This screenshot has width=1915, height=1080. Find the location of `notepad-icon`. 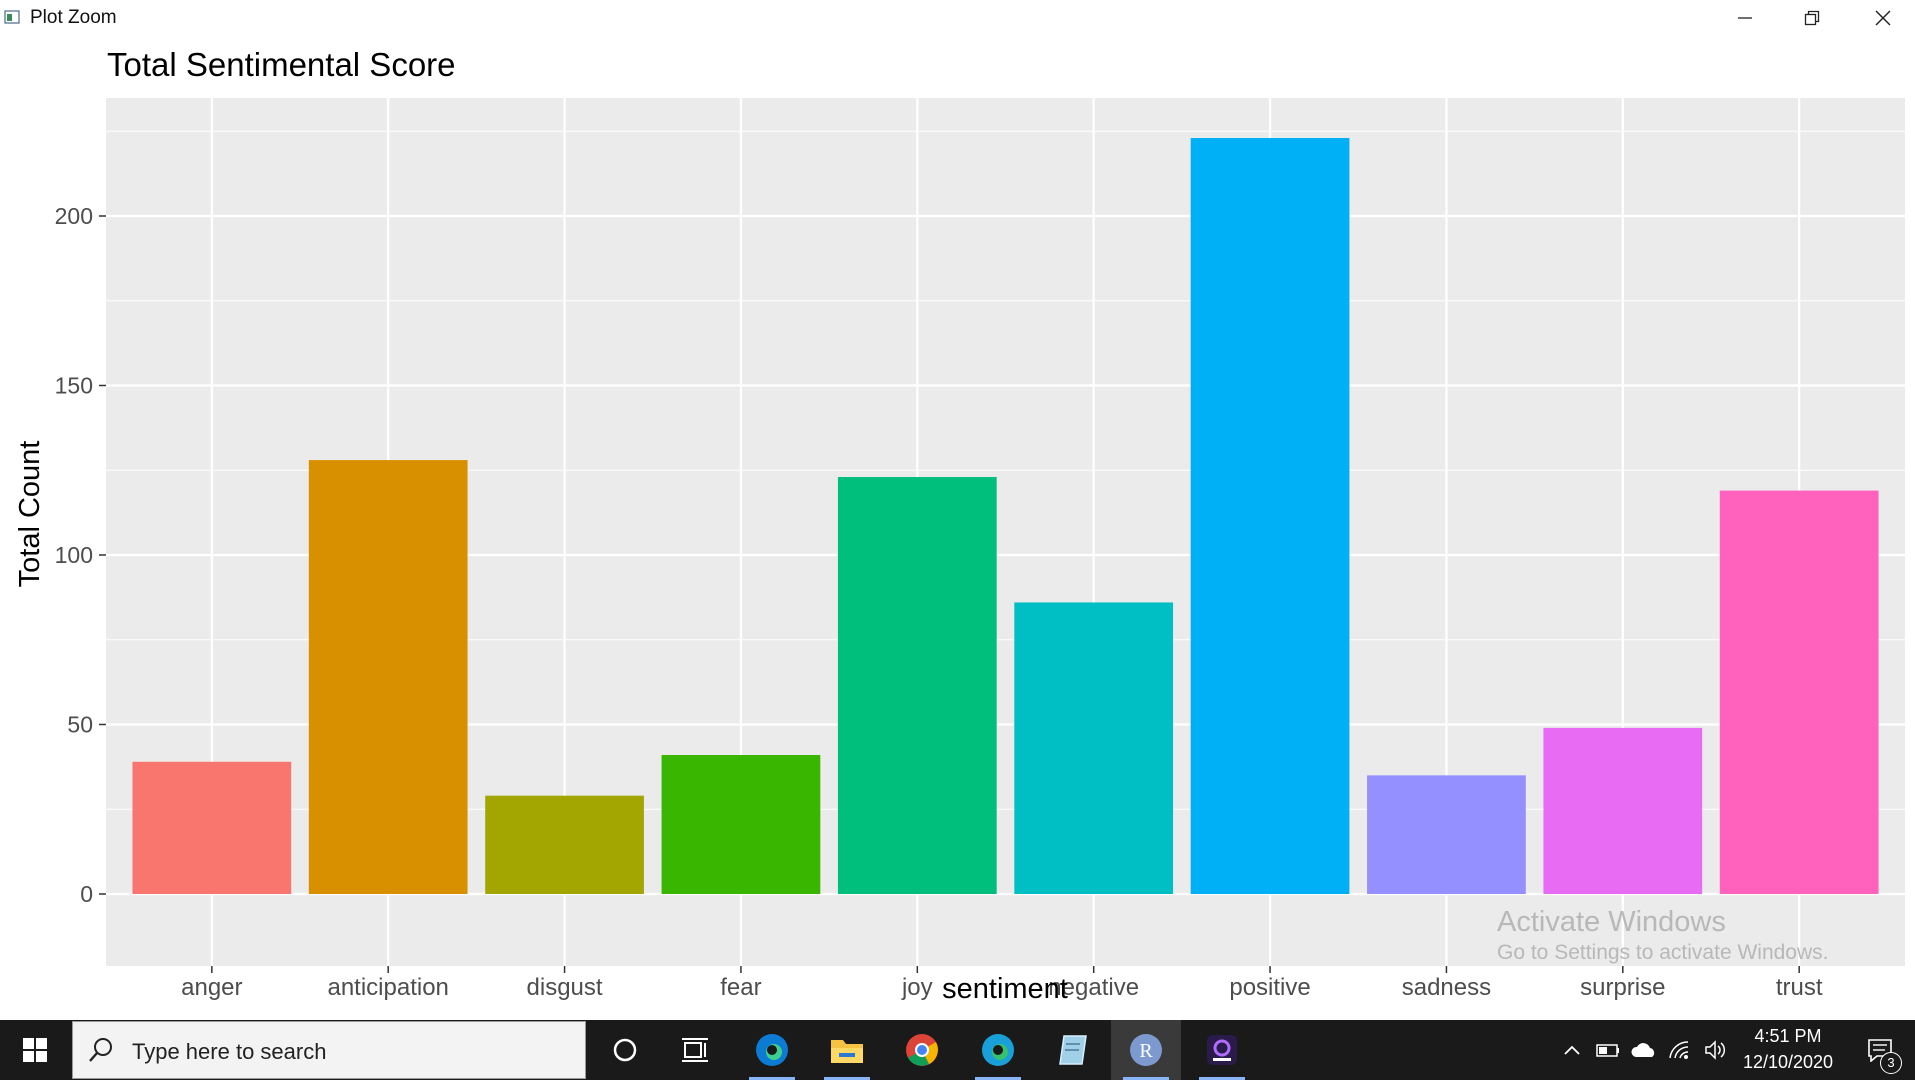

notepad-icon is located at coordinates (1073, 1050).